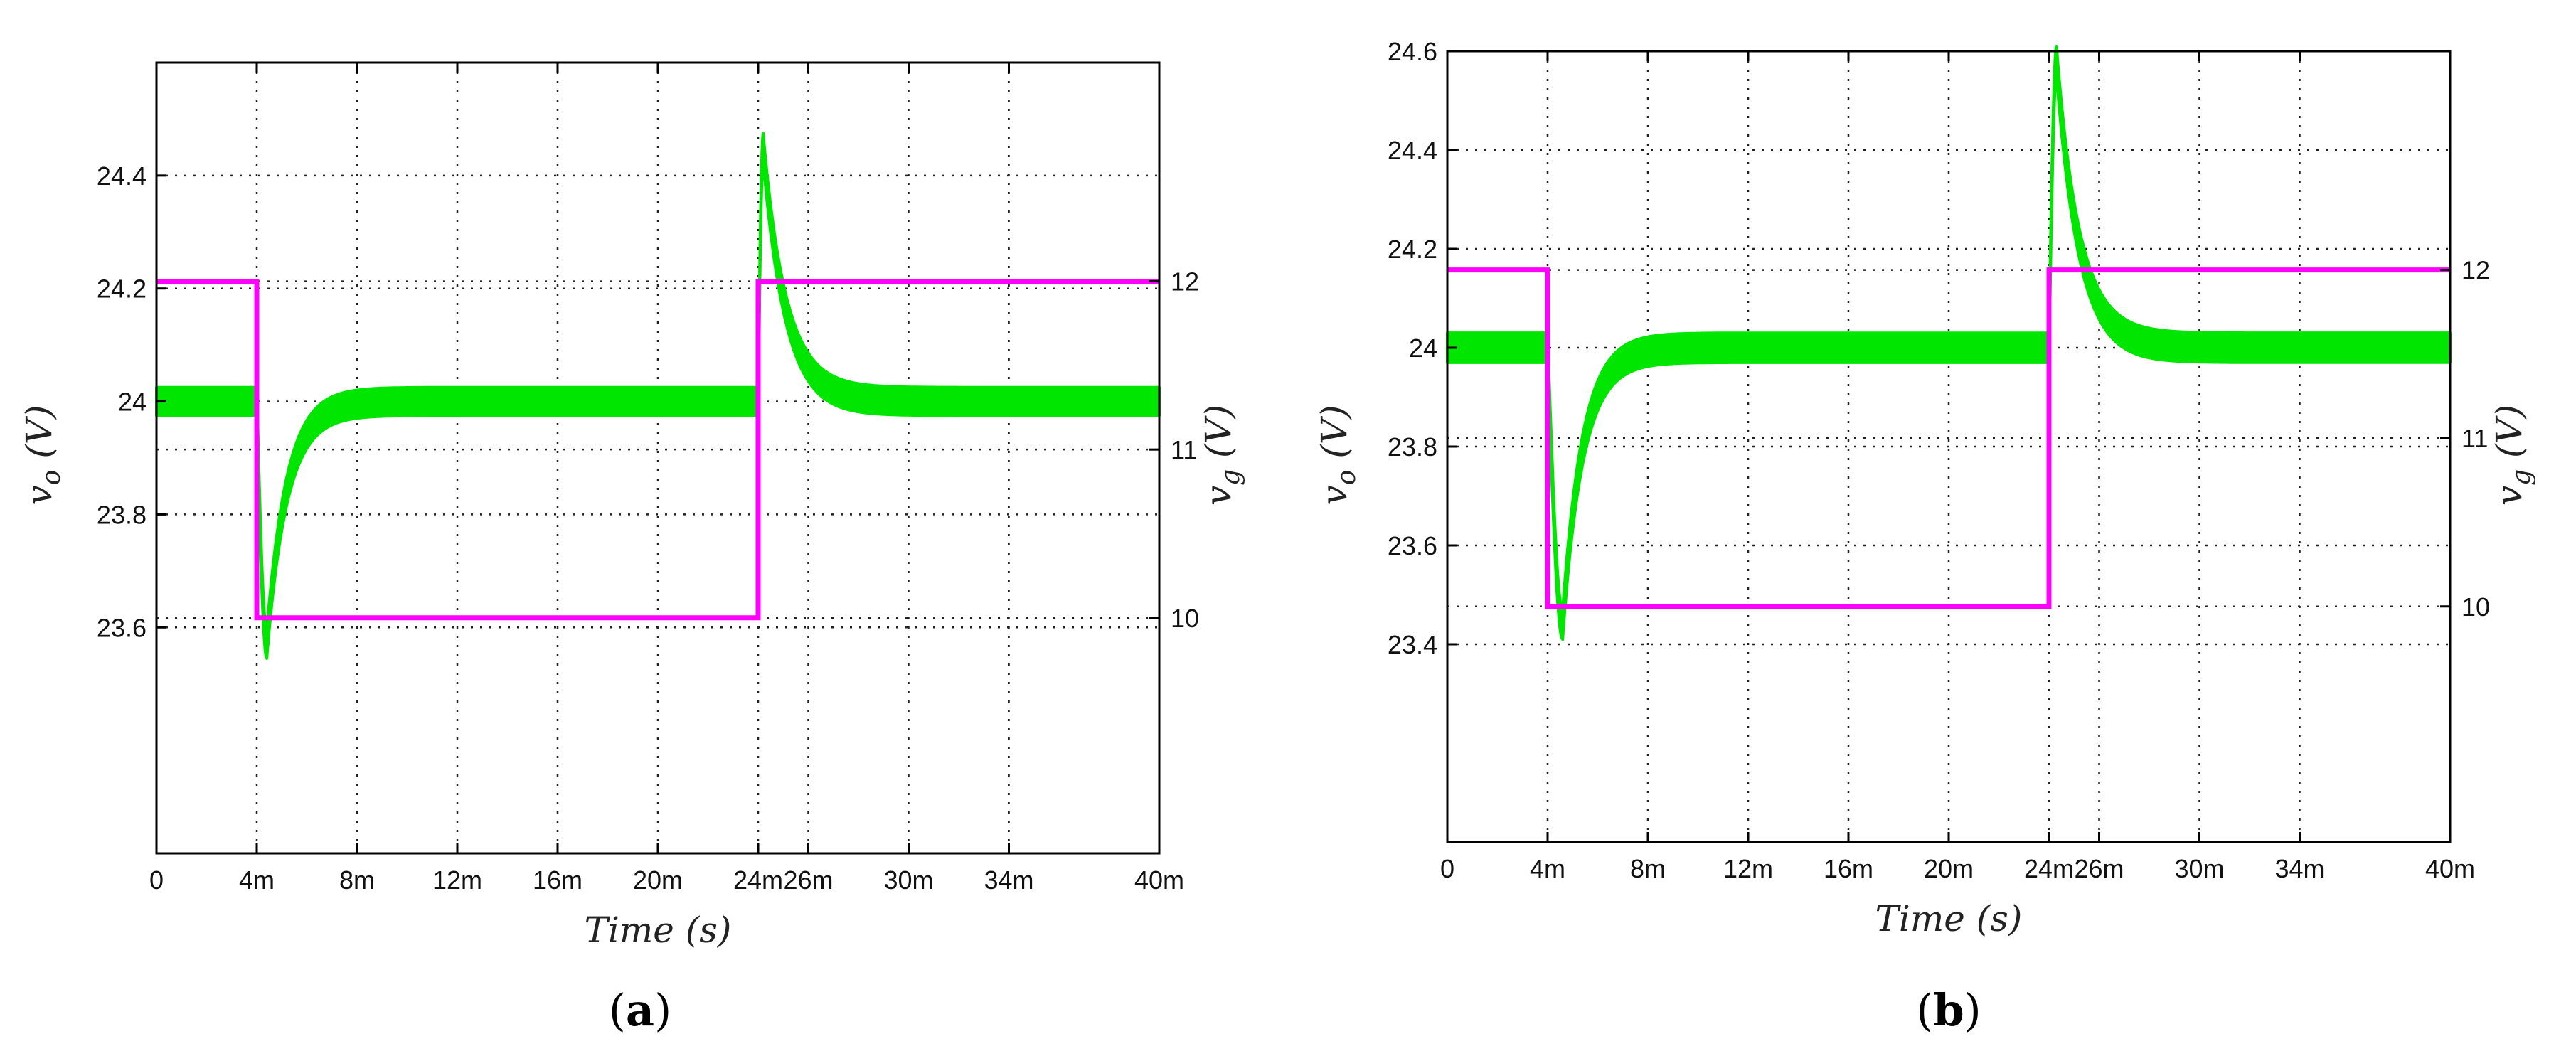 This screenshot has width=2576, height=1056. I want to click on y-left-tick-label: 23.4, so click(1412, 644).